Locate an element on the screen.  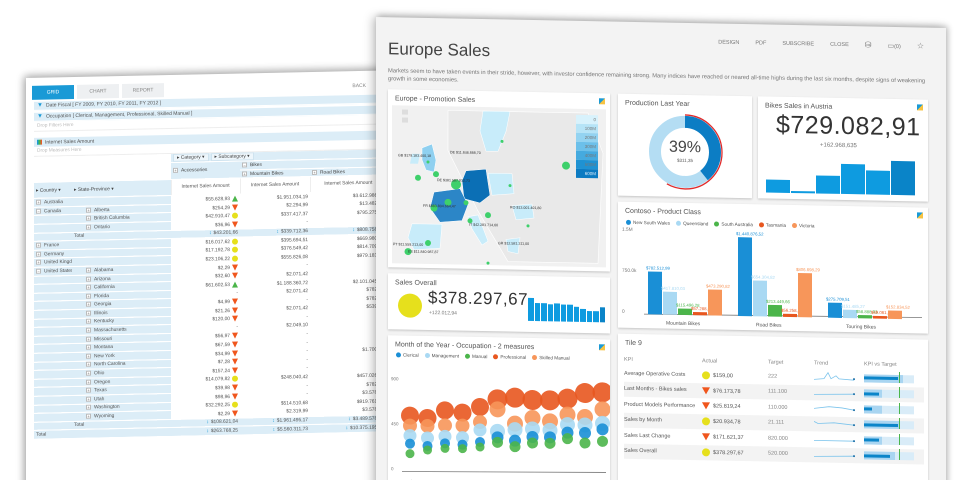
kpi-row: Sales by Month $20.934,78 21.111 is located at coordinates (774, 423).